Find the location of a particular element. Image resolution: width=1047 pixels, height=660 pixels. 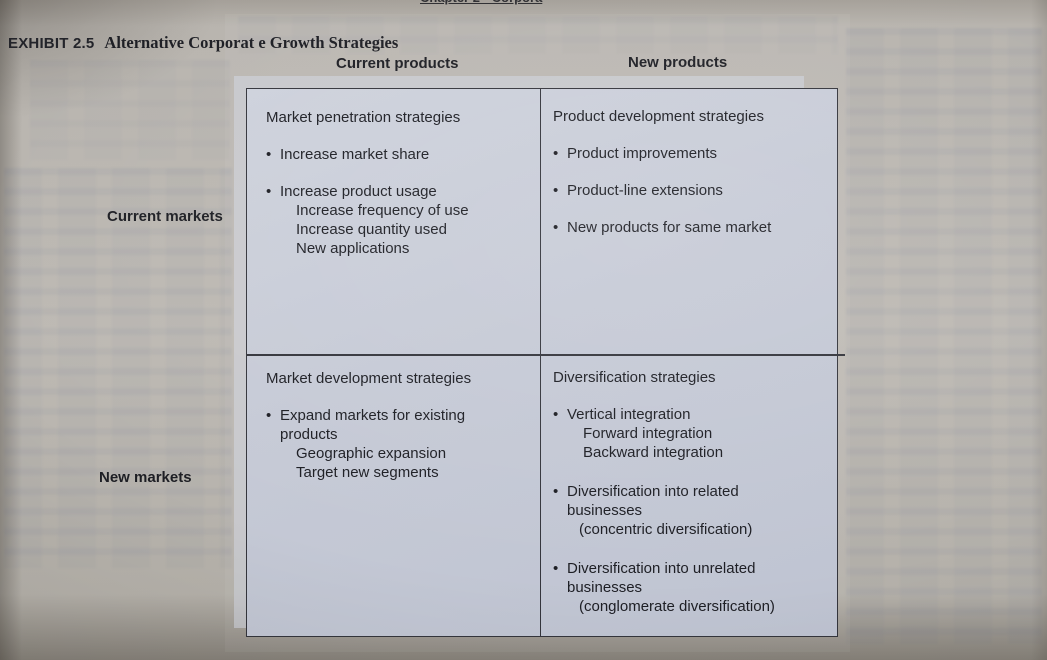

list-subitem: (concentric diversification) is located at coordinates (696, 529).